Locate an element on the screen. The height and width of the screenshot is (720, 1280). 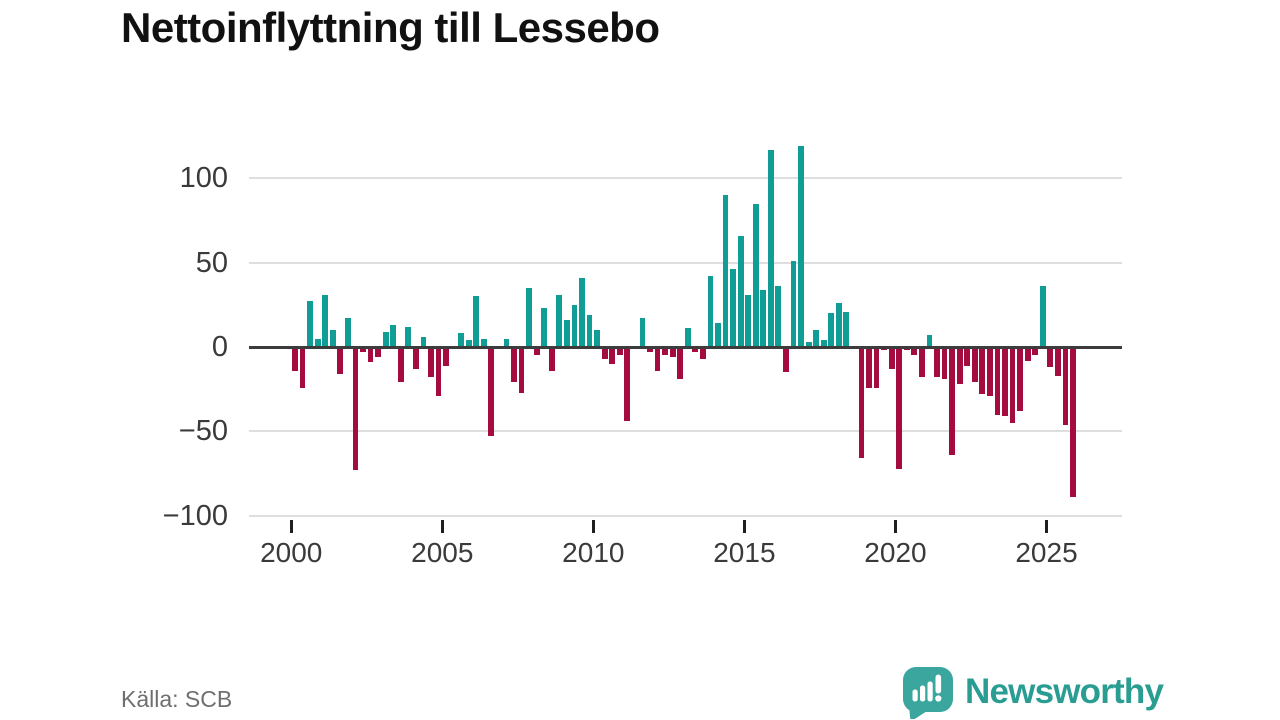
newsworthy-logo: Newsworthy is located at coordinates (1033, 692).